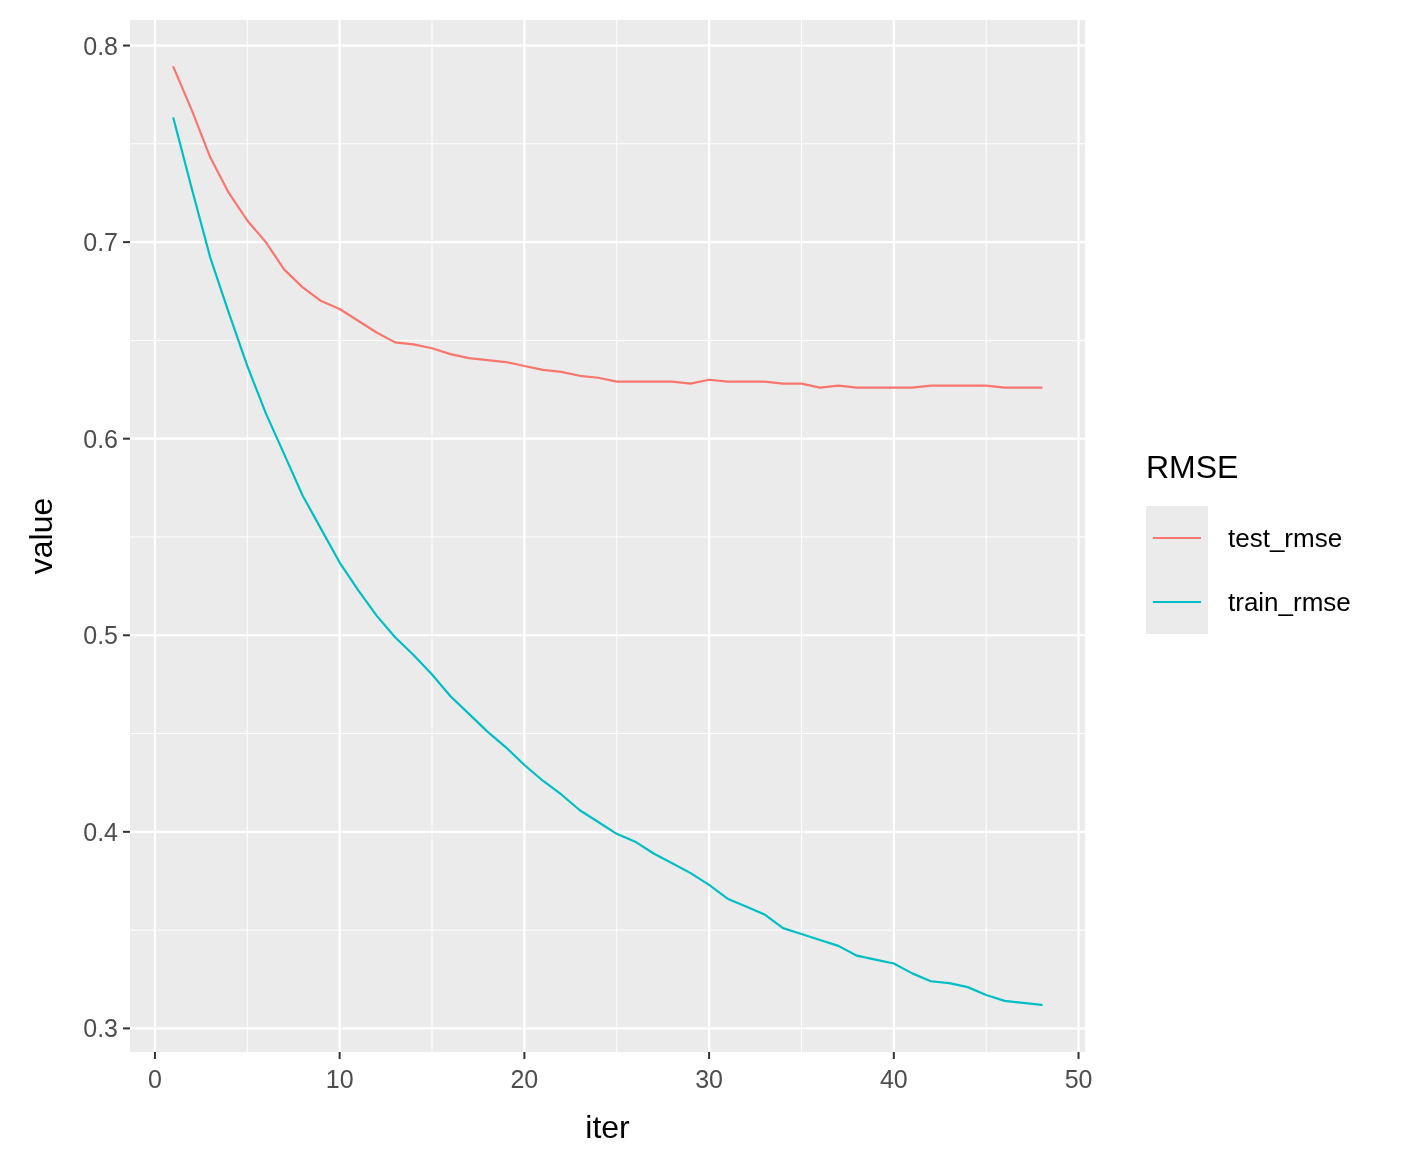 This screenshot has height=1171, width=1421. What do you see at coordinates (101, 831) in the screenshot?
I see `y-tick-label: 0.4` at bounding box center [101, 831].